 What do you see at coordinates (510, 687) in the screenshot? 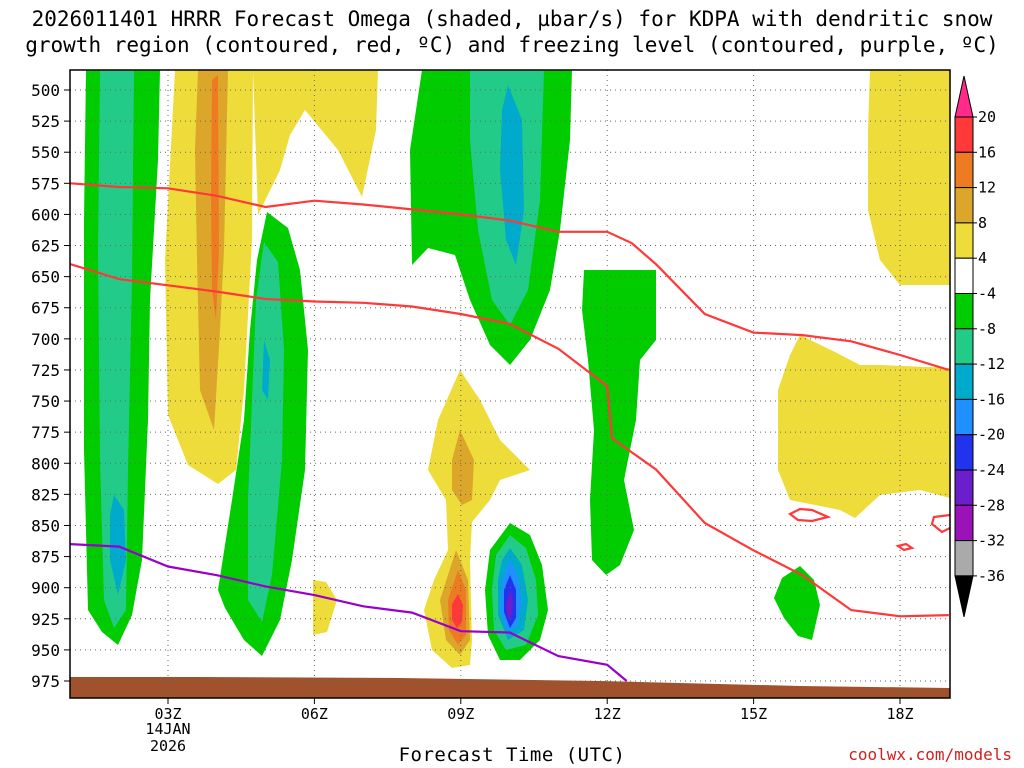
I see `terrain` at bounding box center [510, 687].